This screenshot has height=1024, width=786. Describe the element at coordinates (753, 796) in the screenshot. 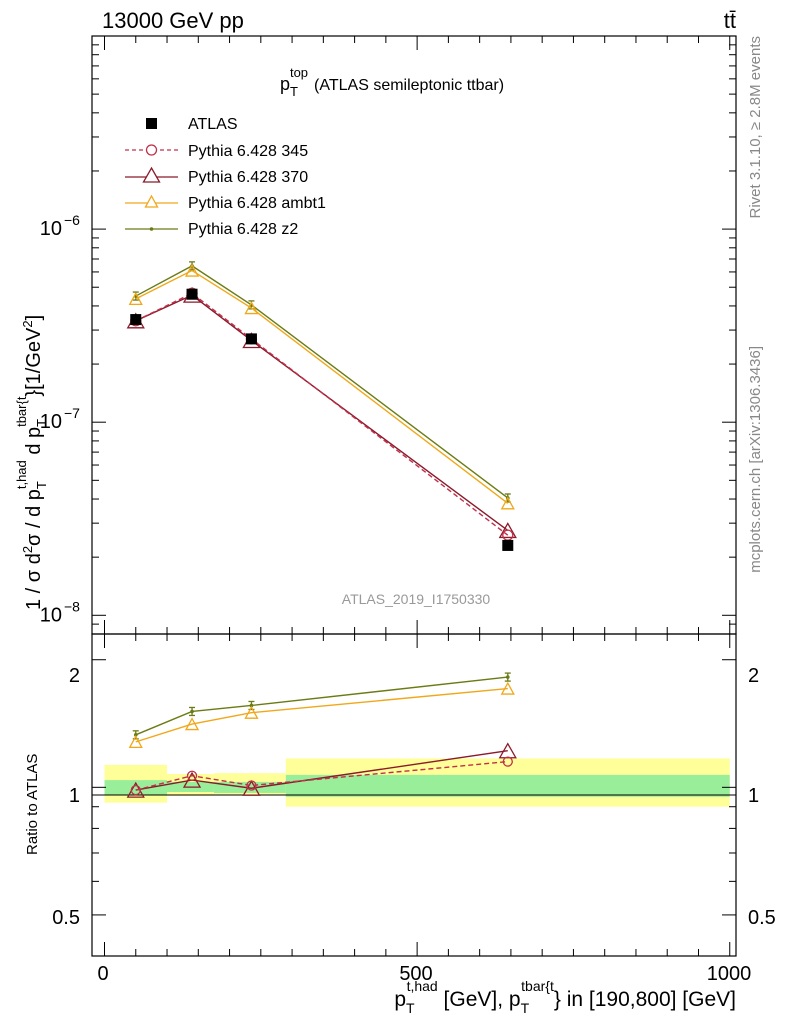

I see `ratio-ytick-label-right: 1` at that location.